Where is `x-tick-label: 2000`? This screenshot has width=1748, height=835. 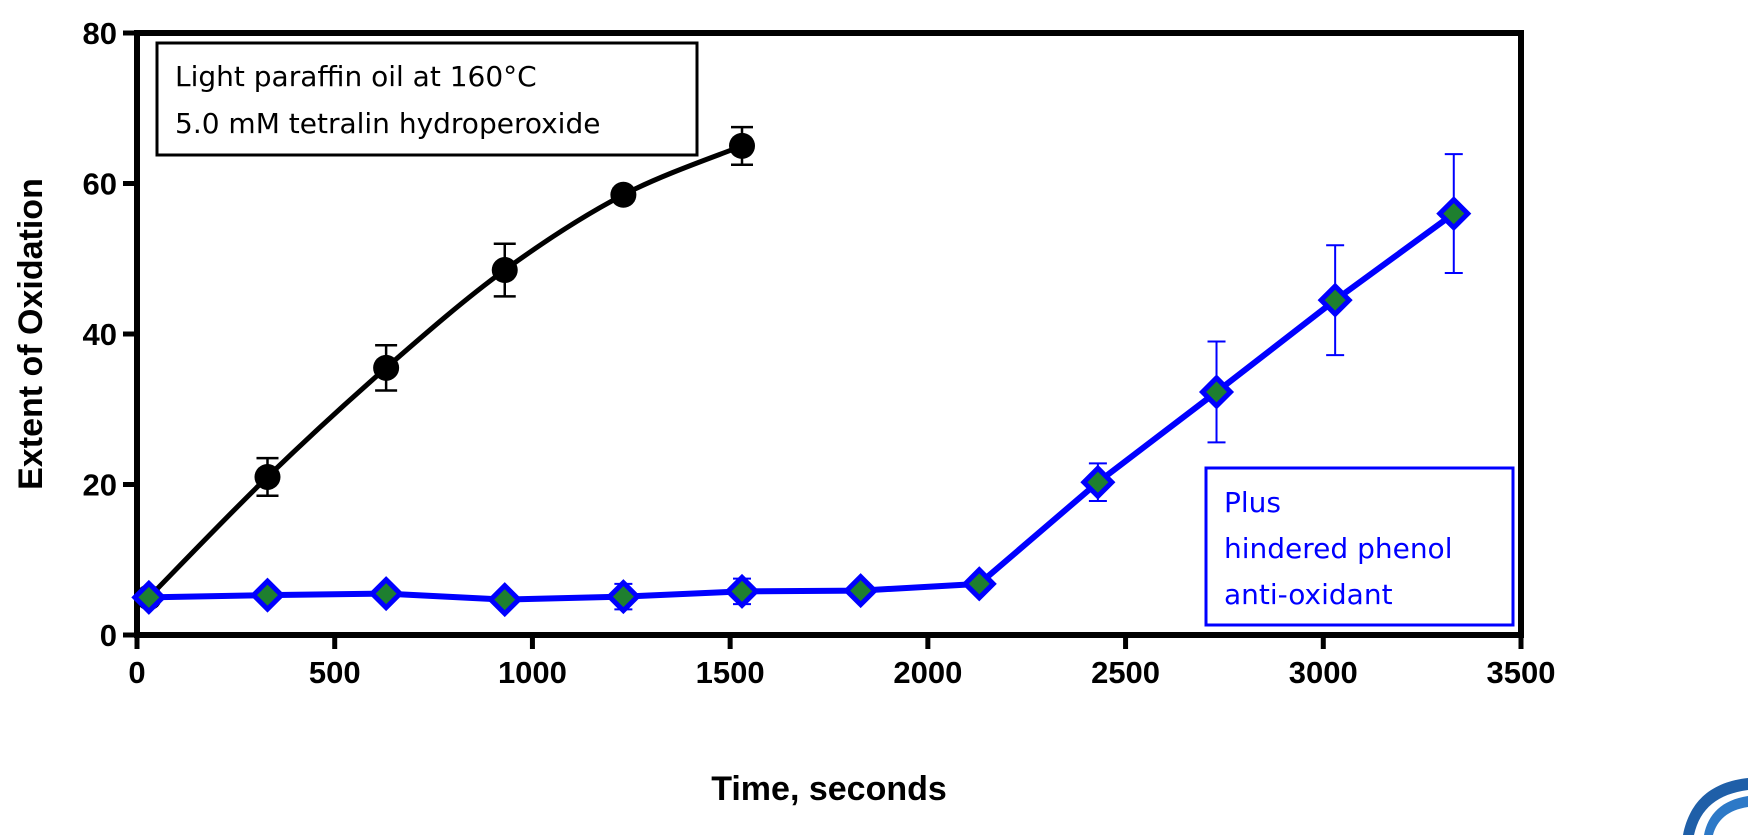 x-tick-label: 2000 is located at coordinates (927, 672).